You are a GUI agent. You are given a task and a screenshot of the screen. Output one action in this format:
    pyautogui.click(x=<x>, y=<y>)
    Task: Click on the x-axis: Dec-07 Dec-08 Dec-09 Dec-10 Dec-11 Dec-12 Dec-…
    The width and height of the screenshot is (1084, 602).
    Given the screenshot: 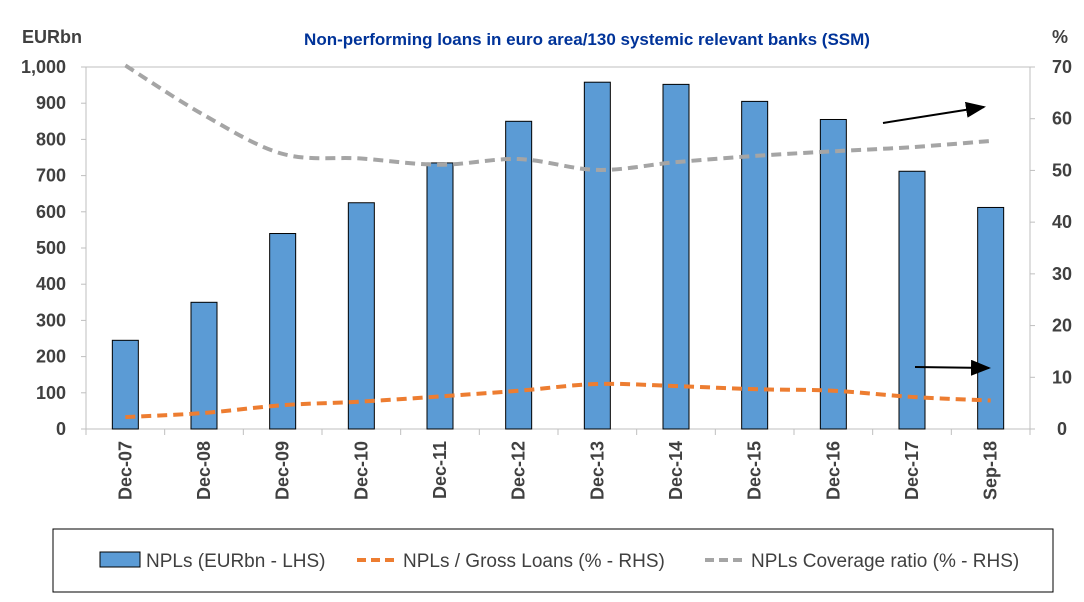 What is the action you would take?
    pyautogui.click(x=558, y=464)
    